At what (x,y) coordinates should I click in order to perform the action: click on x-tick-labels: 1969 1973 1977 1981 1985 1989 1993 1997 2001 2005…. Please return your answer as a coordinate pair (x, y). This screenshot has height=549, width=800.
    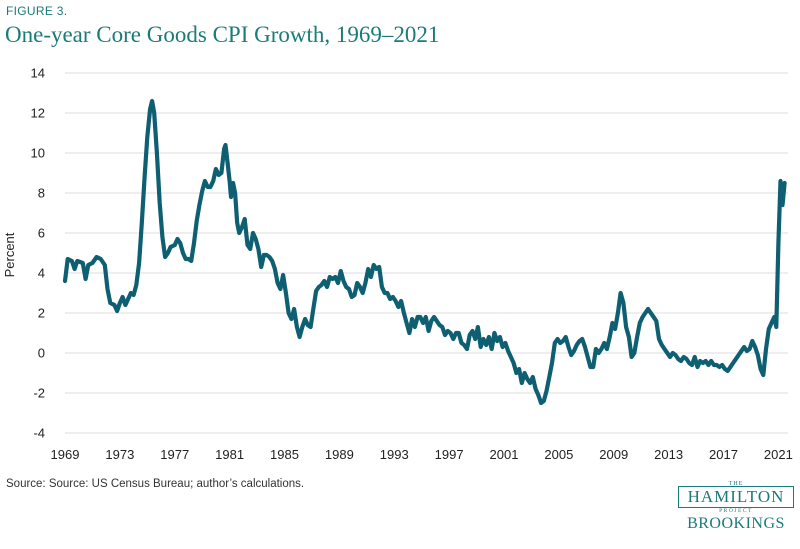
    Looking at the image, I should click on (422, 454).